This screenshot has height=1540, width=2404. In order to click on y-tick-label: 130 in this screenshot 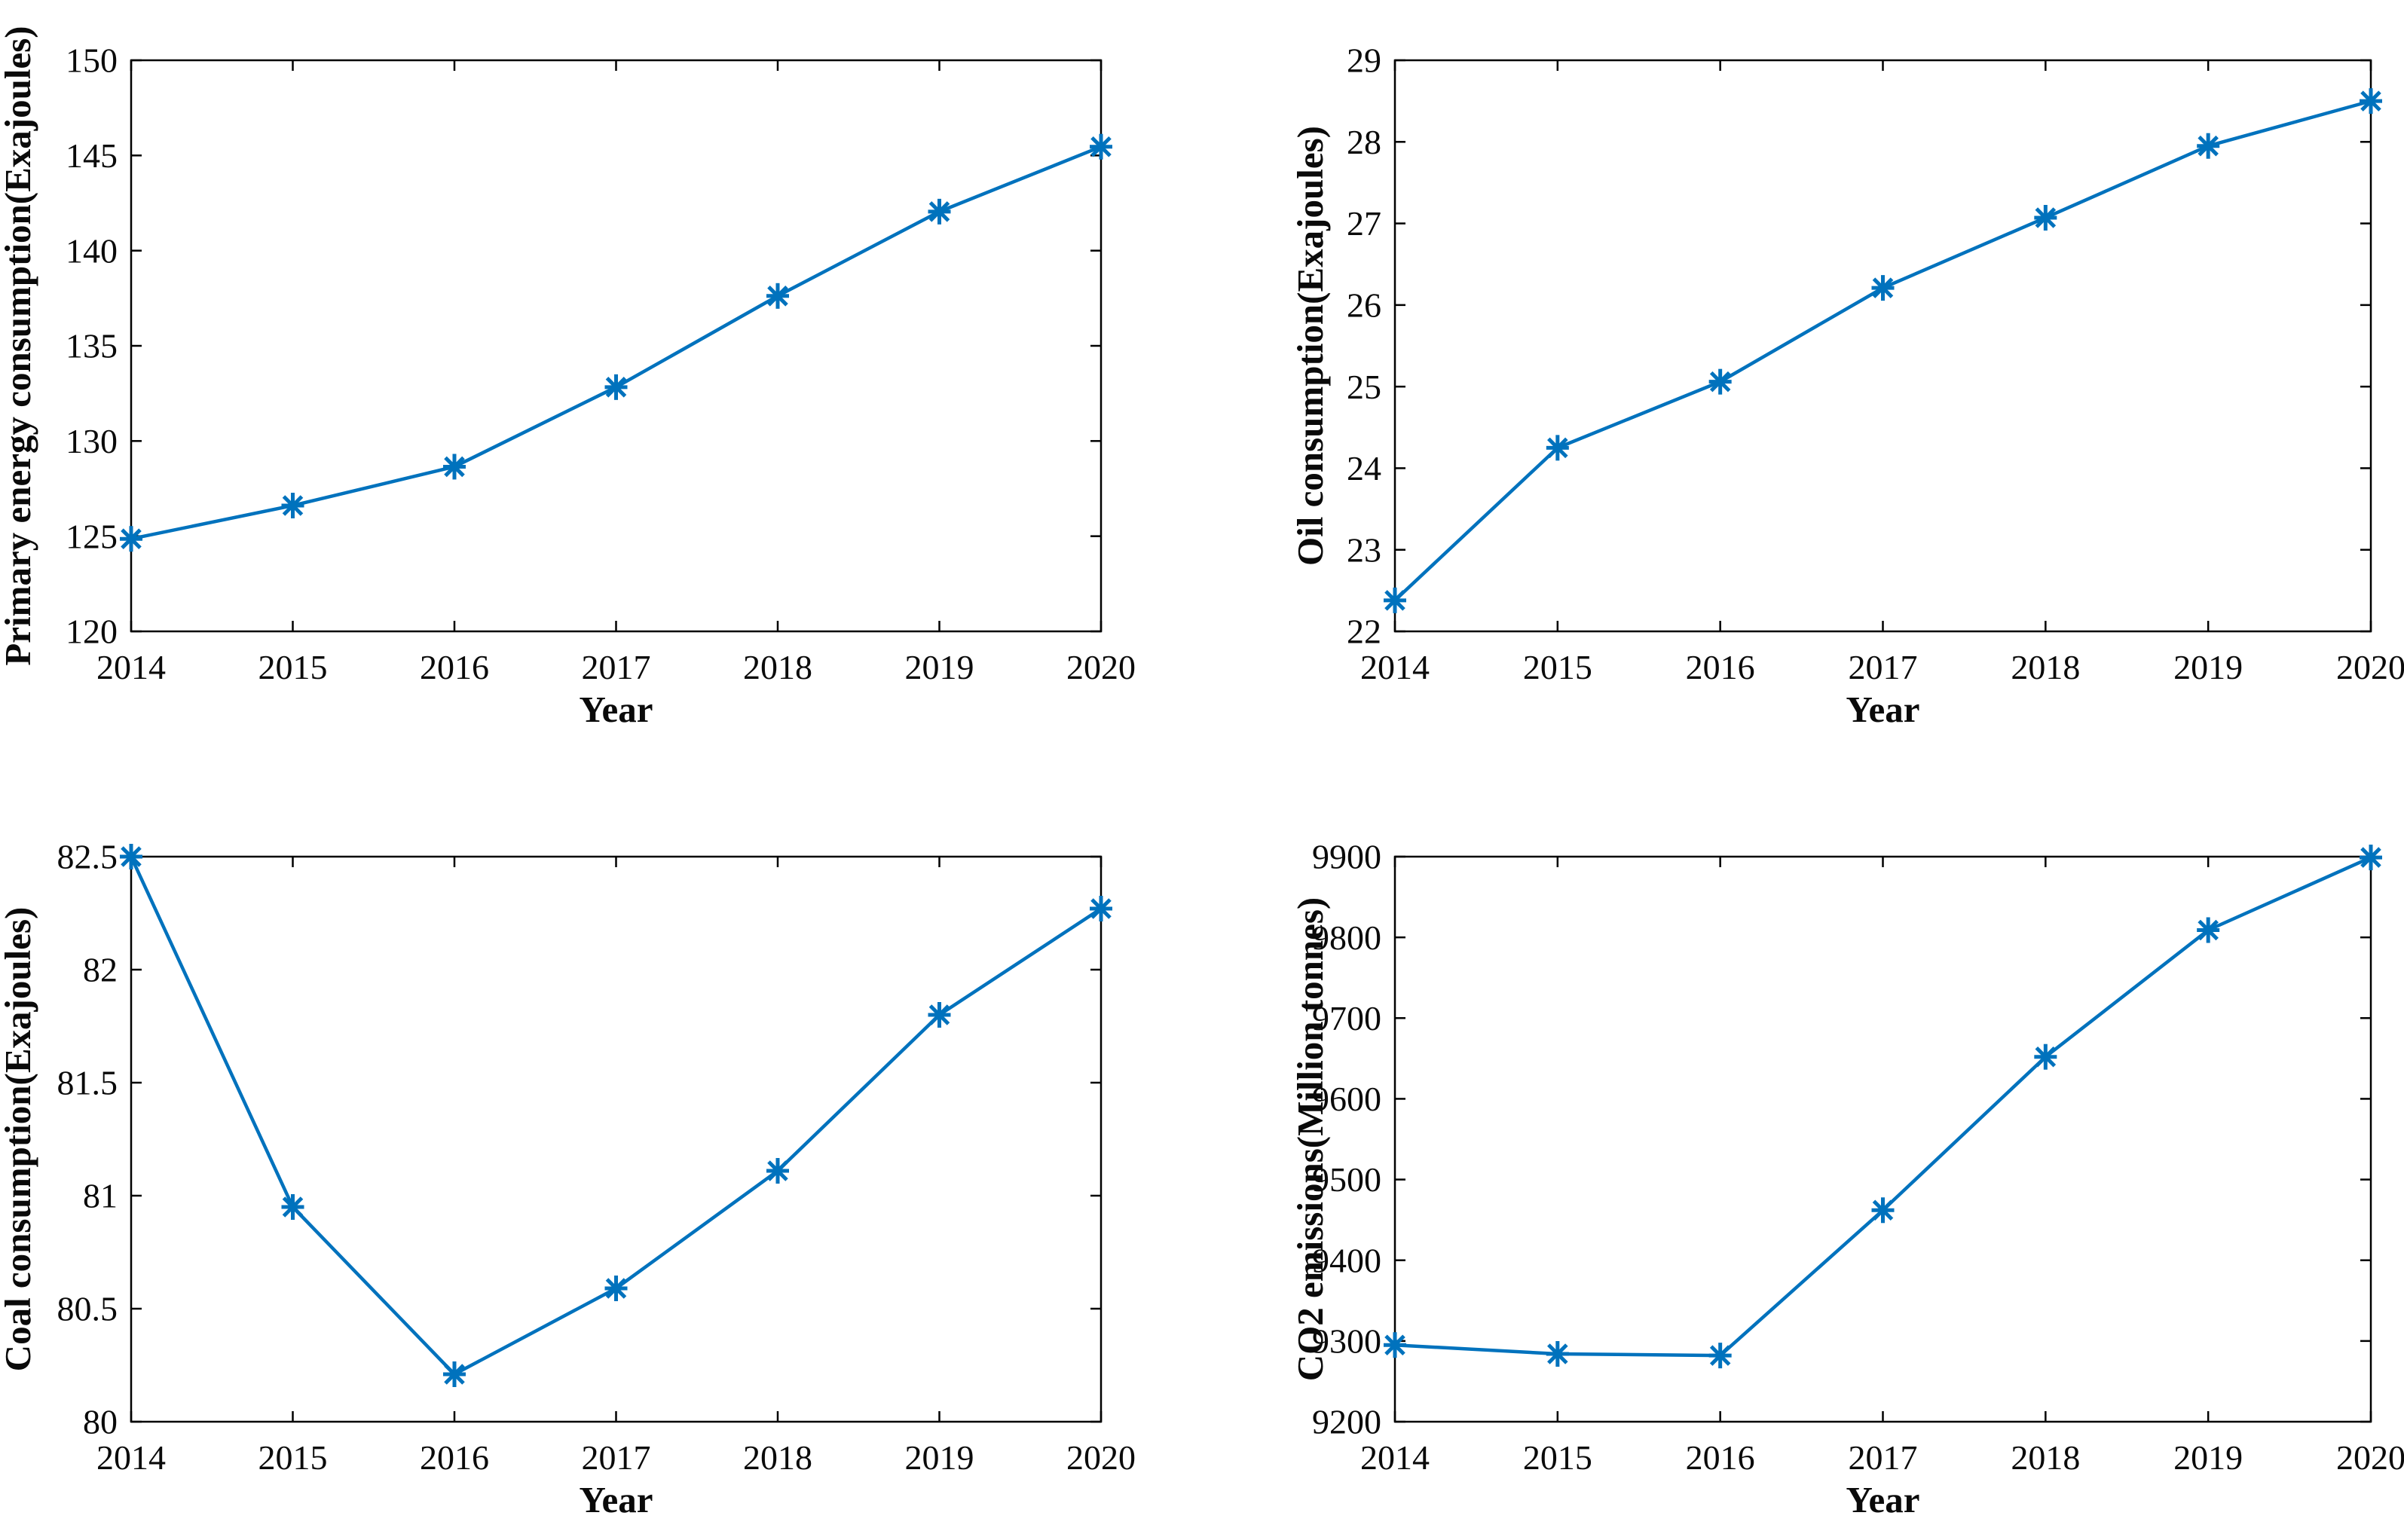, I will do `click(92, 441)`.